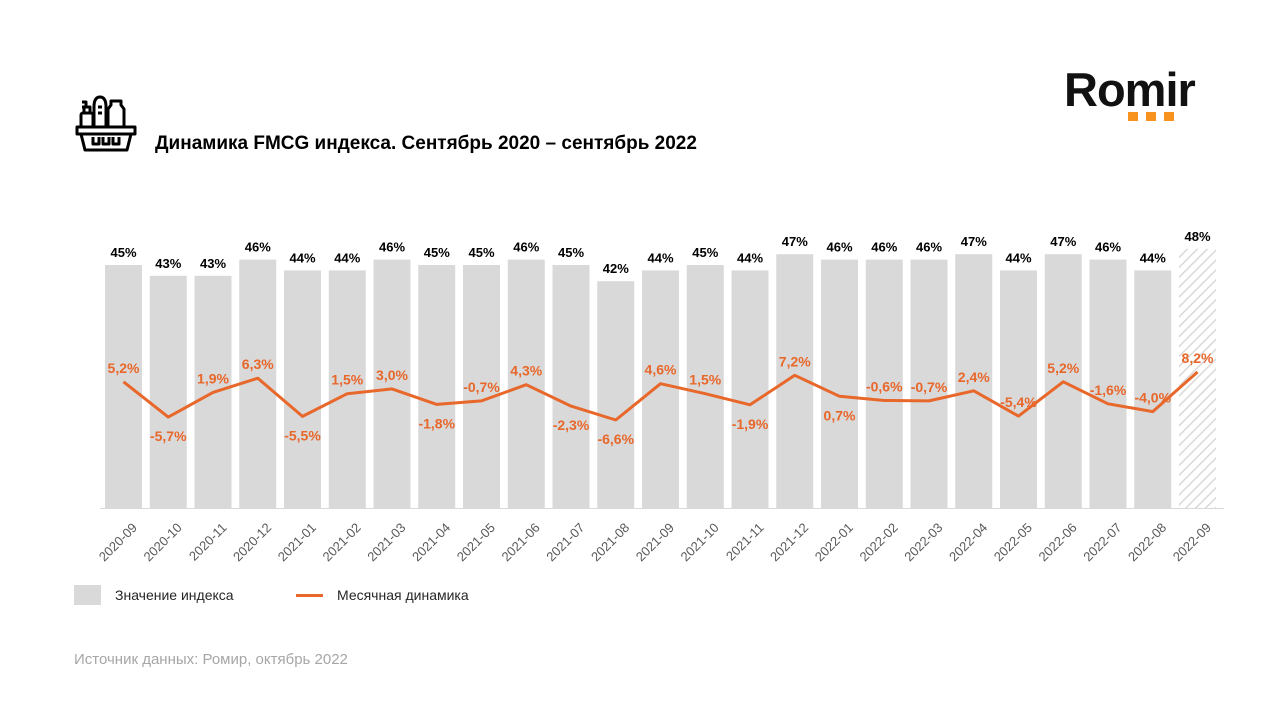 This screenshot has height=720, width=1280. What do you see at coordinates (616, 268) in the screenshot?
I see `bar-value-label: 42%` at bounding box center [616, 268].